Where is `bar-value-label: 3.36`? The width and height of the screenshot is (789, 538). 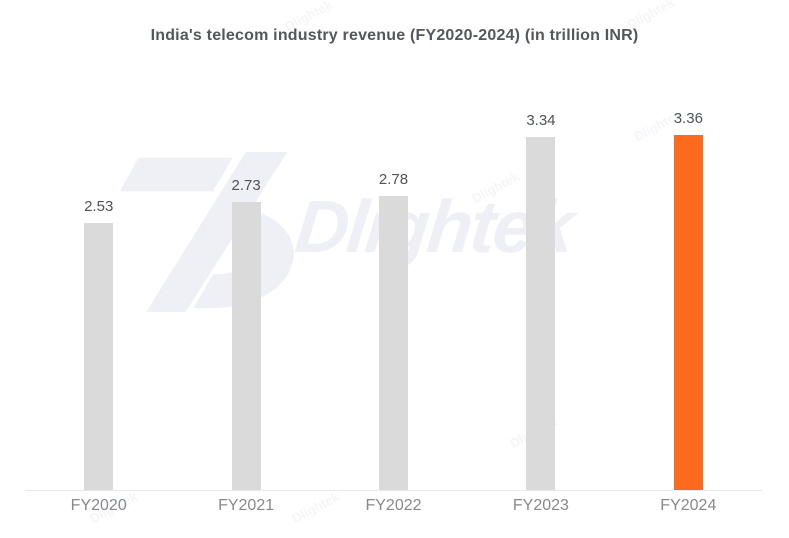 bar-value-label: 3.36 is located at coordinates (688, 118).